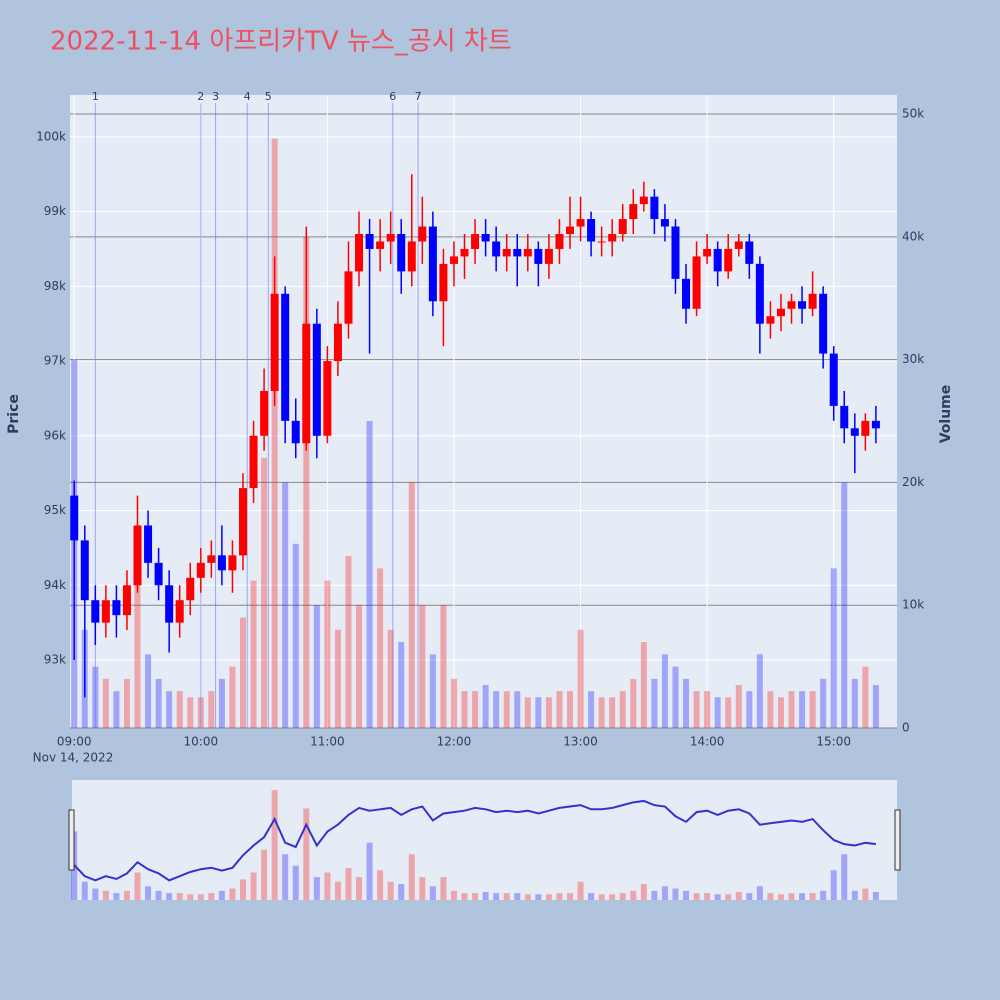  What do you see at coordinates (247, 96) in the screenshot?
I see `news-label: 4` at bounding box center [247, 96].